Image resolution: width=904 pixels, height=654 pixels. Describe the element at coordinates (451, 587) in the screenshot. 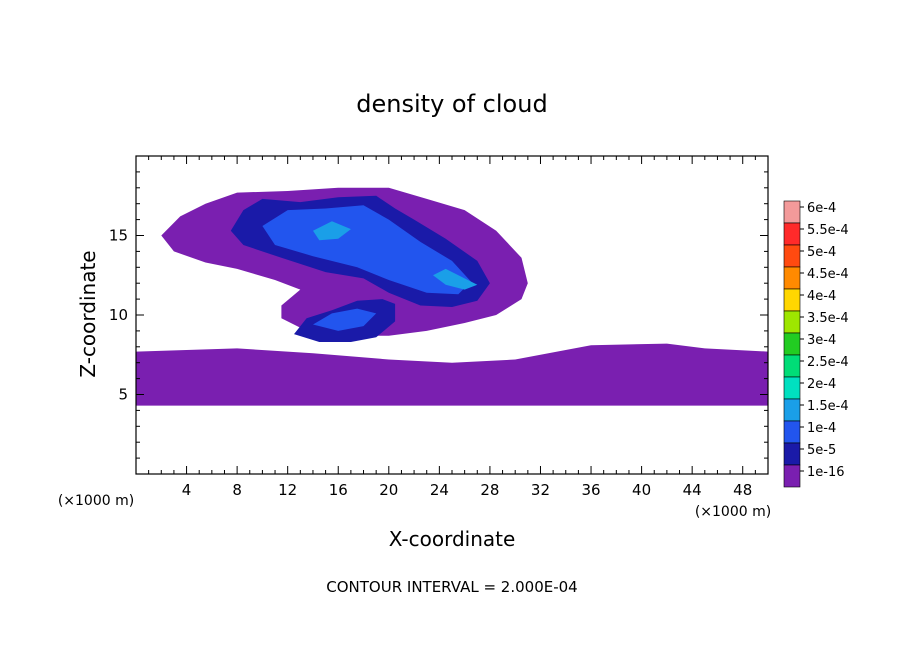

I see `contour-interval-note: CONTOUR INTERVAL = 2.000E-04` at that location.